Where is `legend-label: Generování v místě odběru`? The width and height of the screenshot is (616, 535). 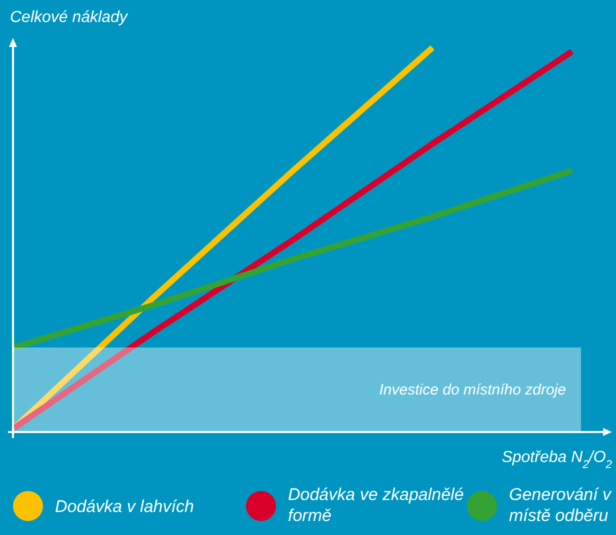 legend-label: Generování v místě odběru is located at coordinates (561, 505).